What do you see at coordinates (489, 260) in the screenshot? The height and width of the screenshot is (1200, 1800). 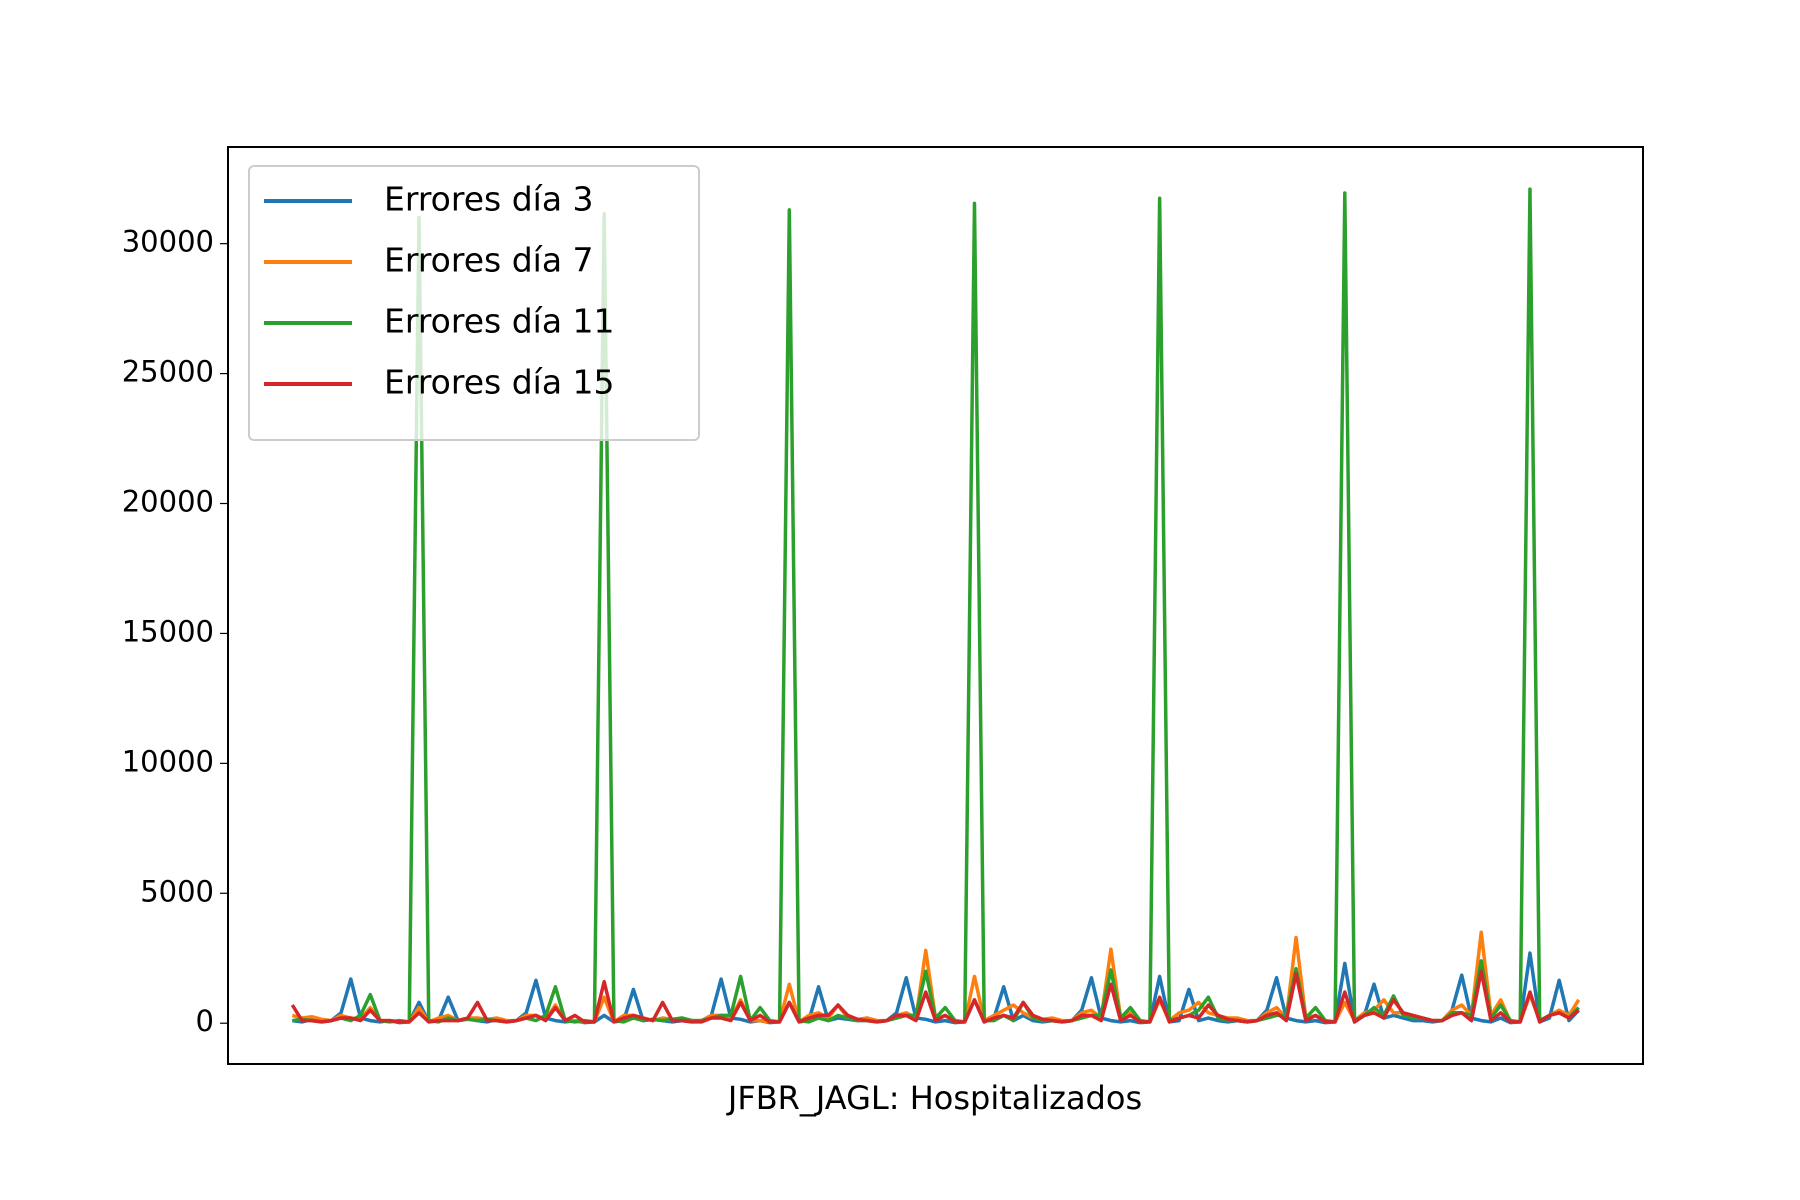 I see `legend-label: Errores día 7` at bounding box center [489, 260].